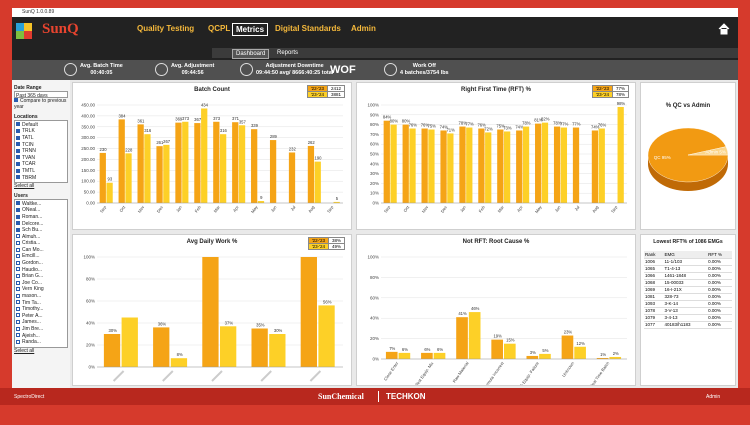 The image size is (750, 425). What do you see at coordinates (374, 134) in the screenshot?
I see `y-tick-label: 70%` at bounding box center [374, 134].